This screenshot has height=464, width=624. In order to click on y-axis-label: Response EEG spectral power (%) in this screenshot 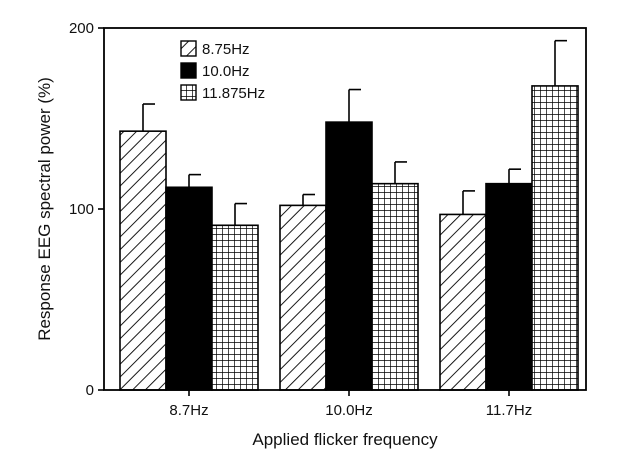, I will do `click(44, 209)`.